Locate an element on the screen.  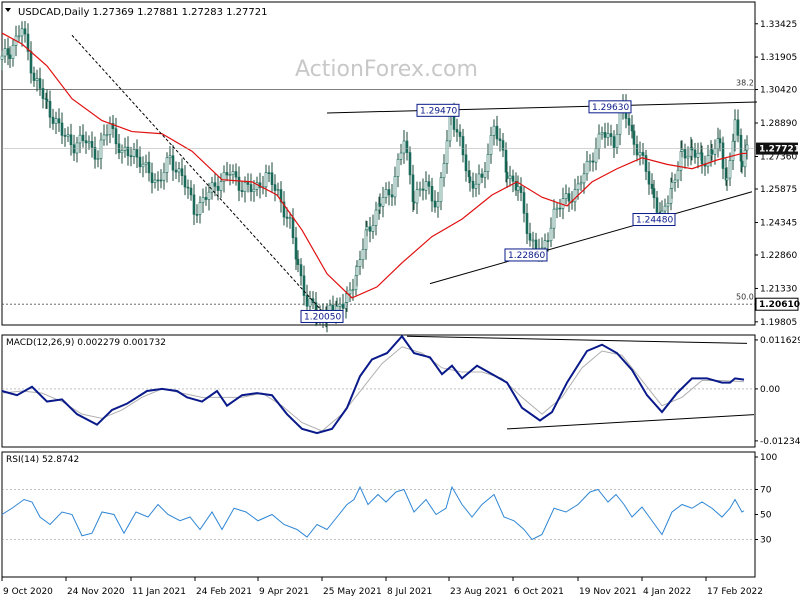
price-y-tick-label: 1.24345 is located at coordinates (778, 223).